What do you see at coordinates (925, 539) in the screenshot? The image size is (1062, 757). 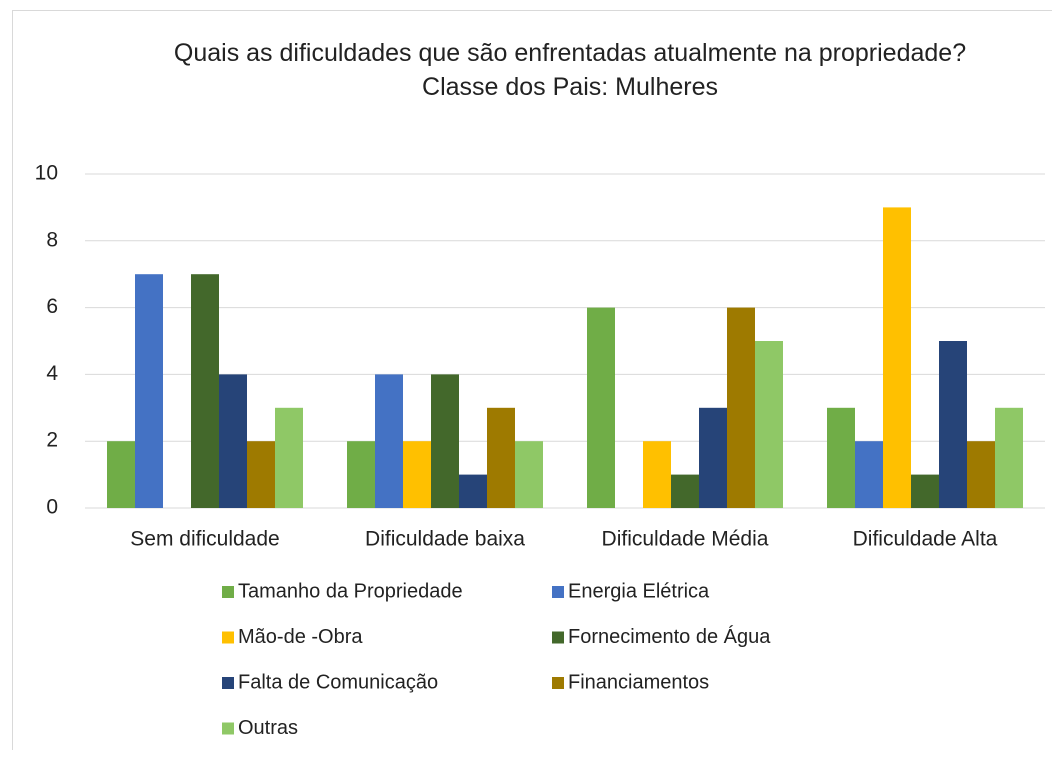 I see `x-tick-label: Dificuldade Alta` at bounding box center [925, 539].